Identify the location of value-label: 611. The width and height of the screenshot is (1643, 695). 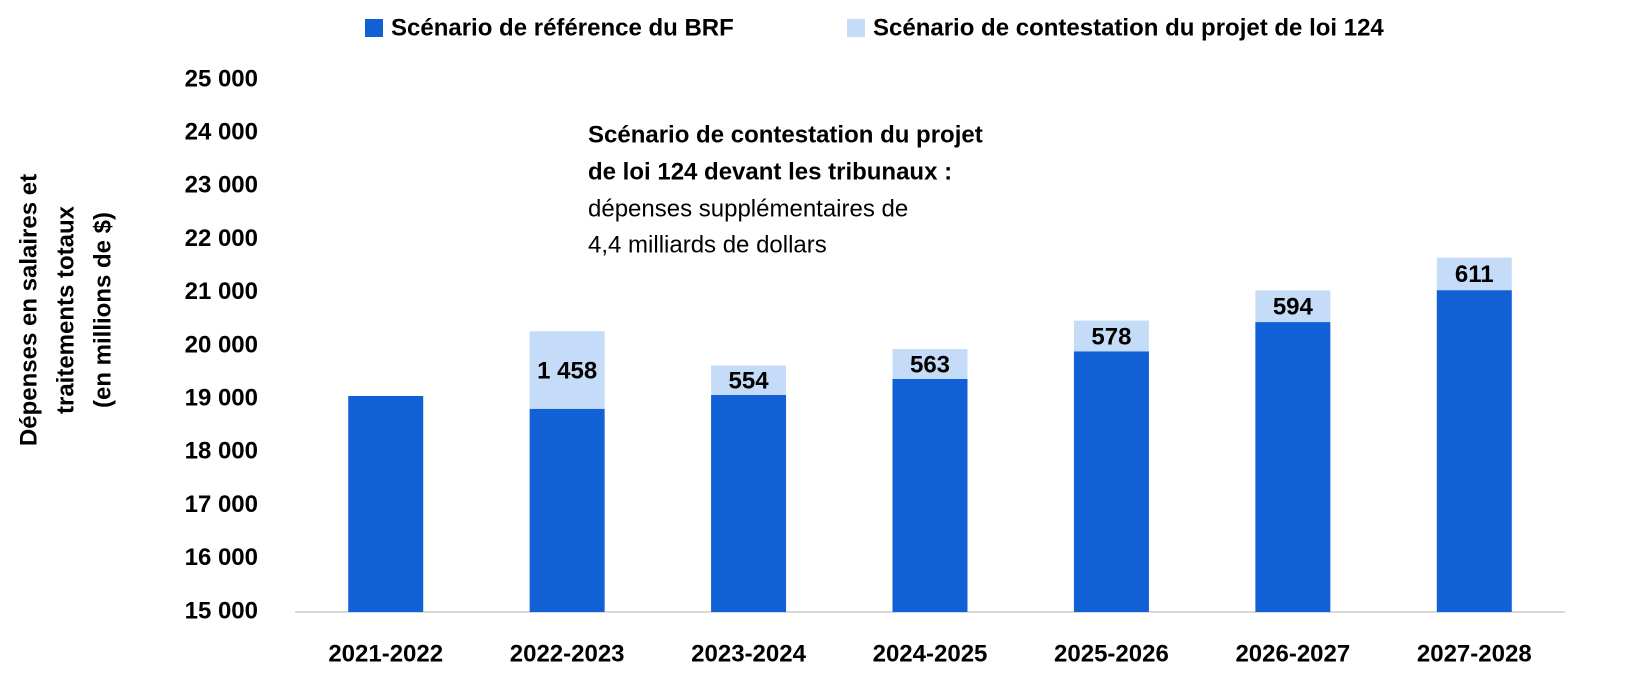
(1474, 274).